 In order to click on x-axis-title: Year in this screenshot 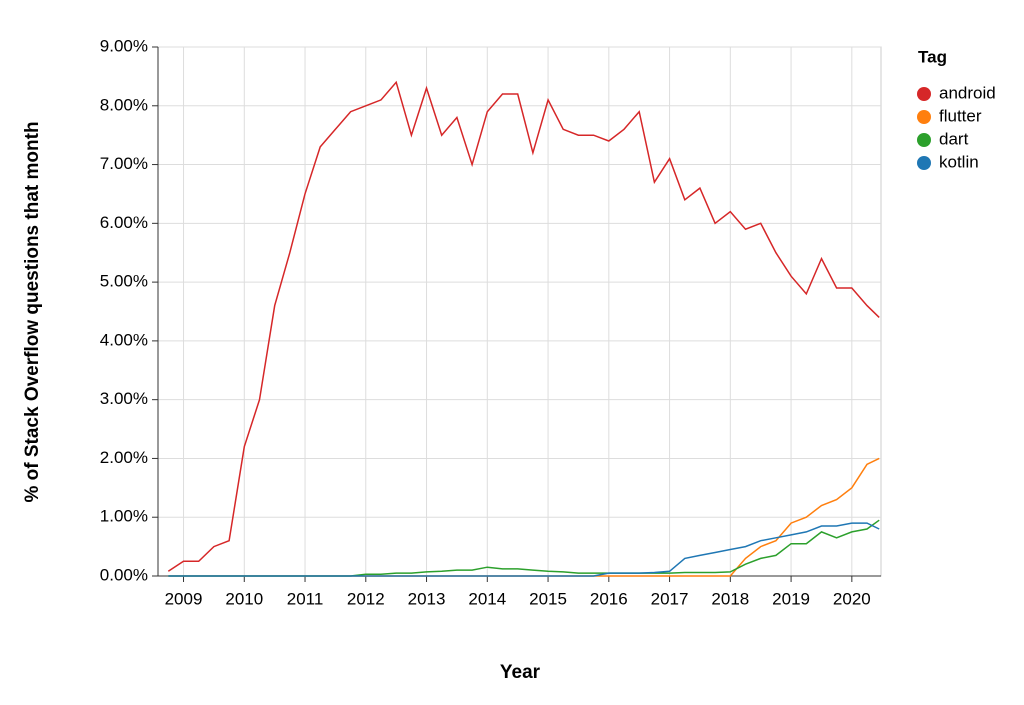, I will do `click(520, 672)`.